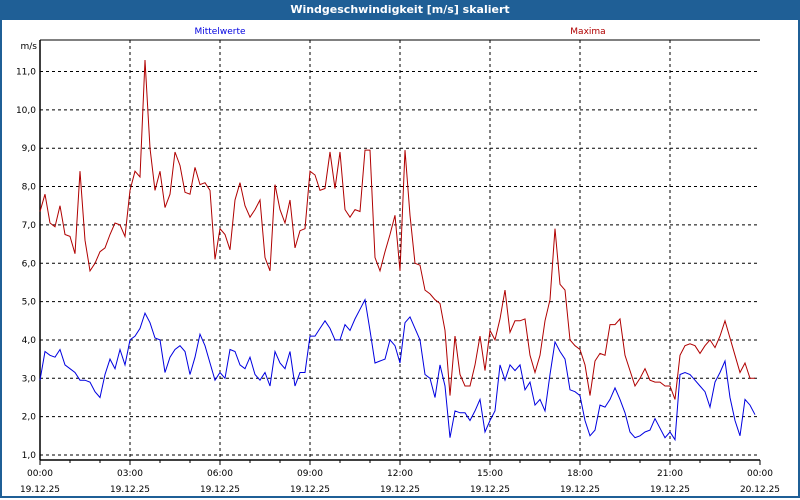  What do you see at coordinates (26, 111) in the screenshot?
I see `y-tick-label: 10,0` at bounding box center [26, 111].